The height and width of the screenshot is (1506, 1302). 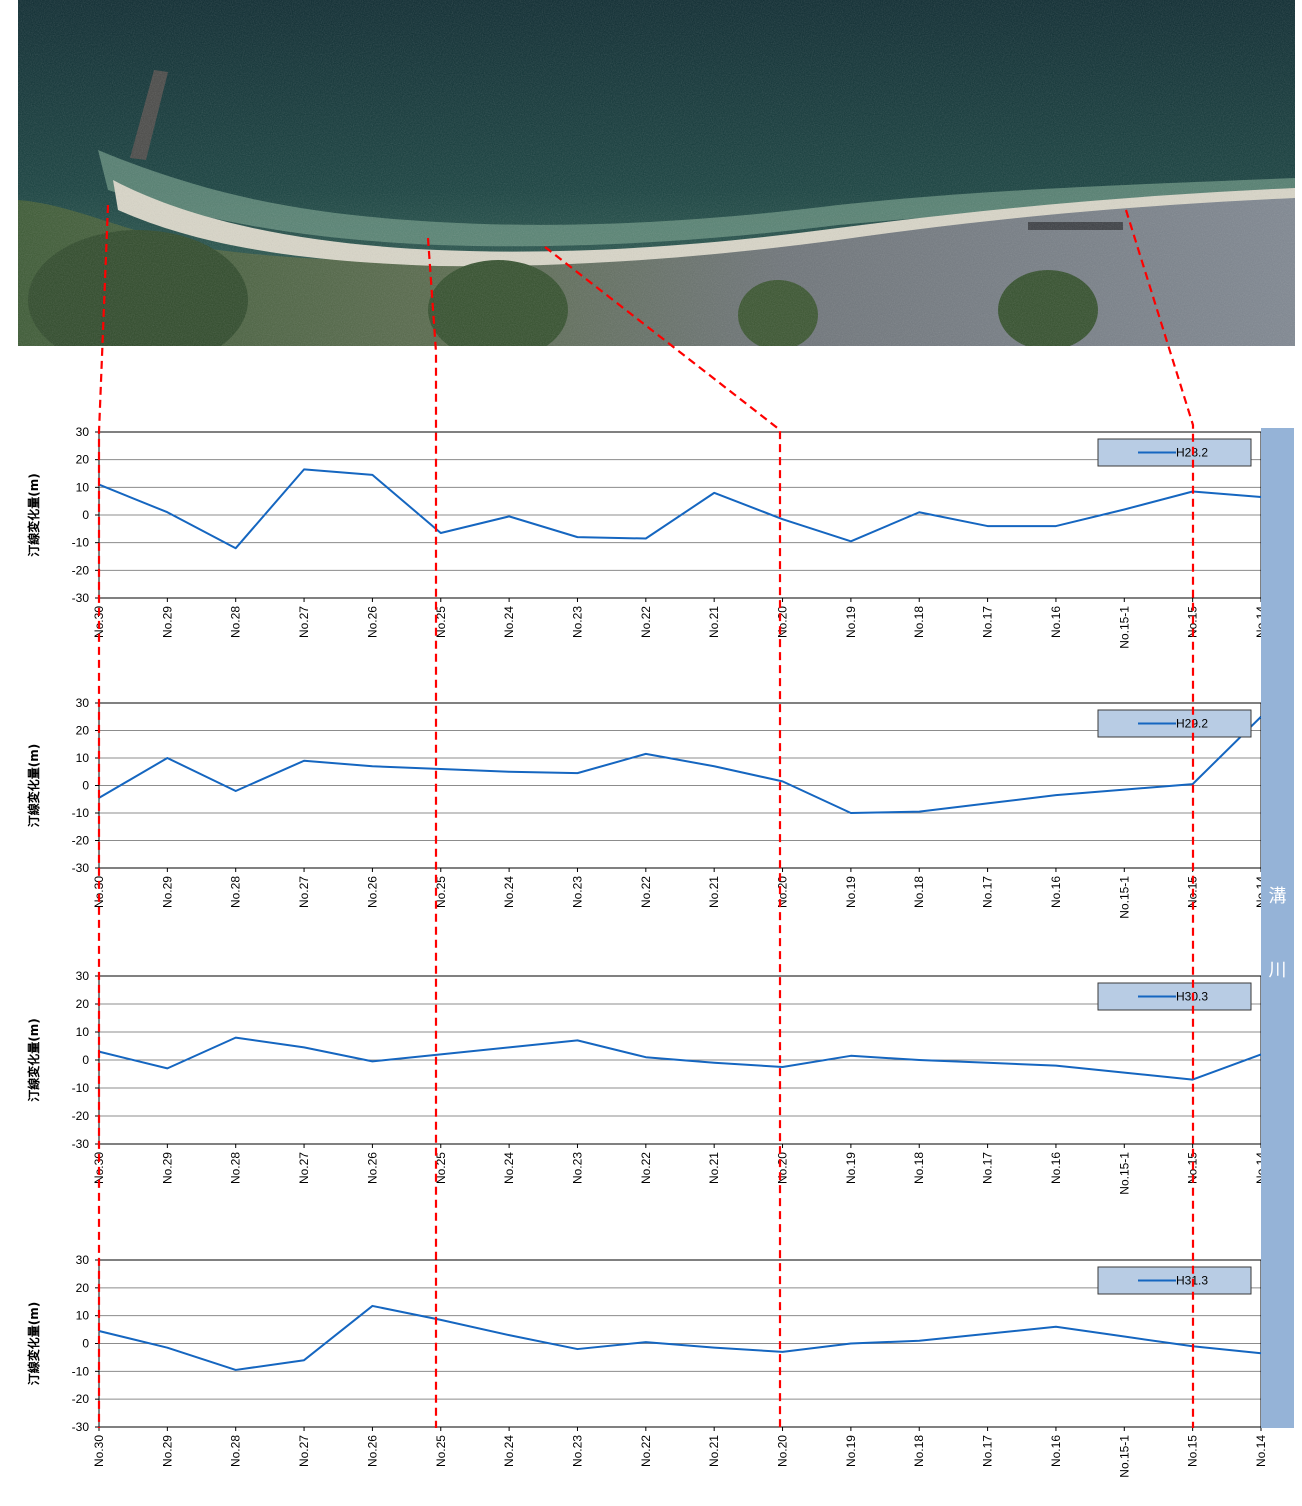 I want to click on legend: H28.2, so click(x=1174, y=452).